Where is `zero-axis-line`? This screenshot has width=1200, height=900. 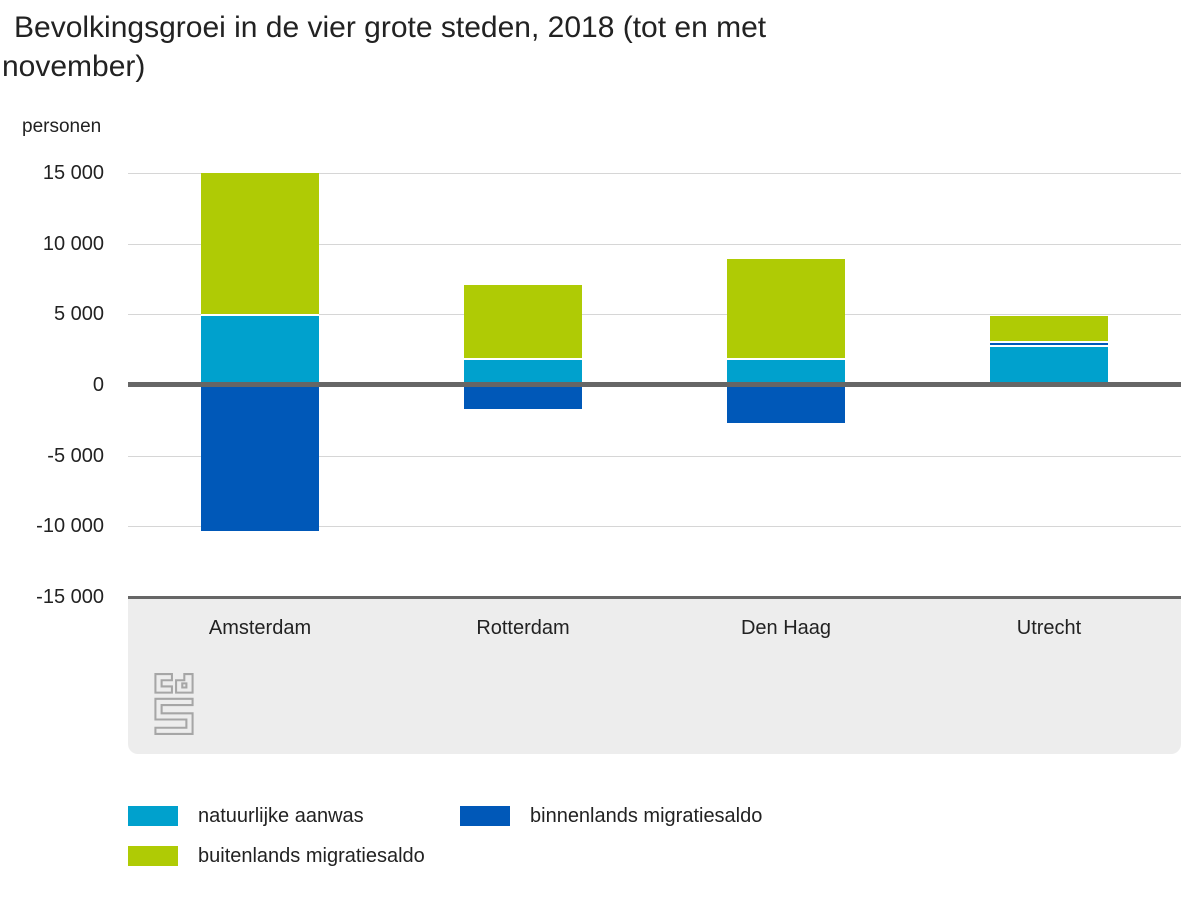
zero-axis-line is located at coordinates (654, 384).